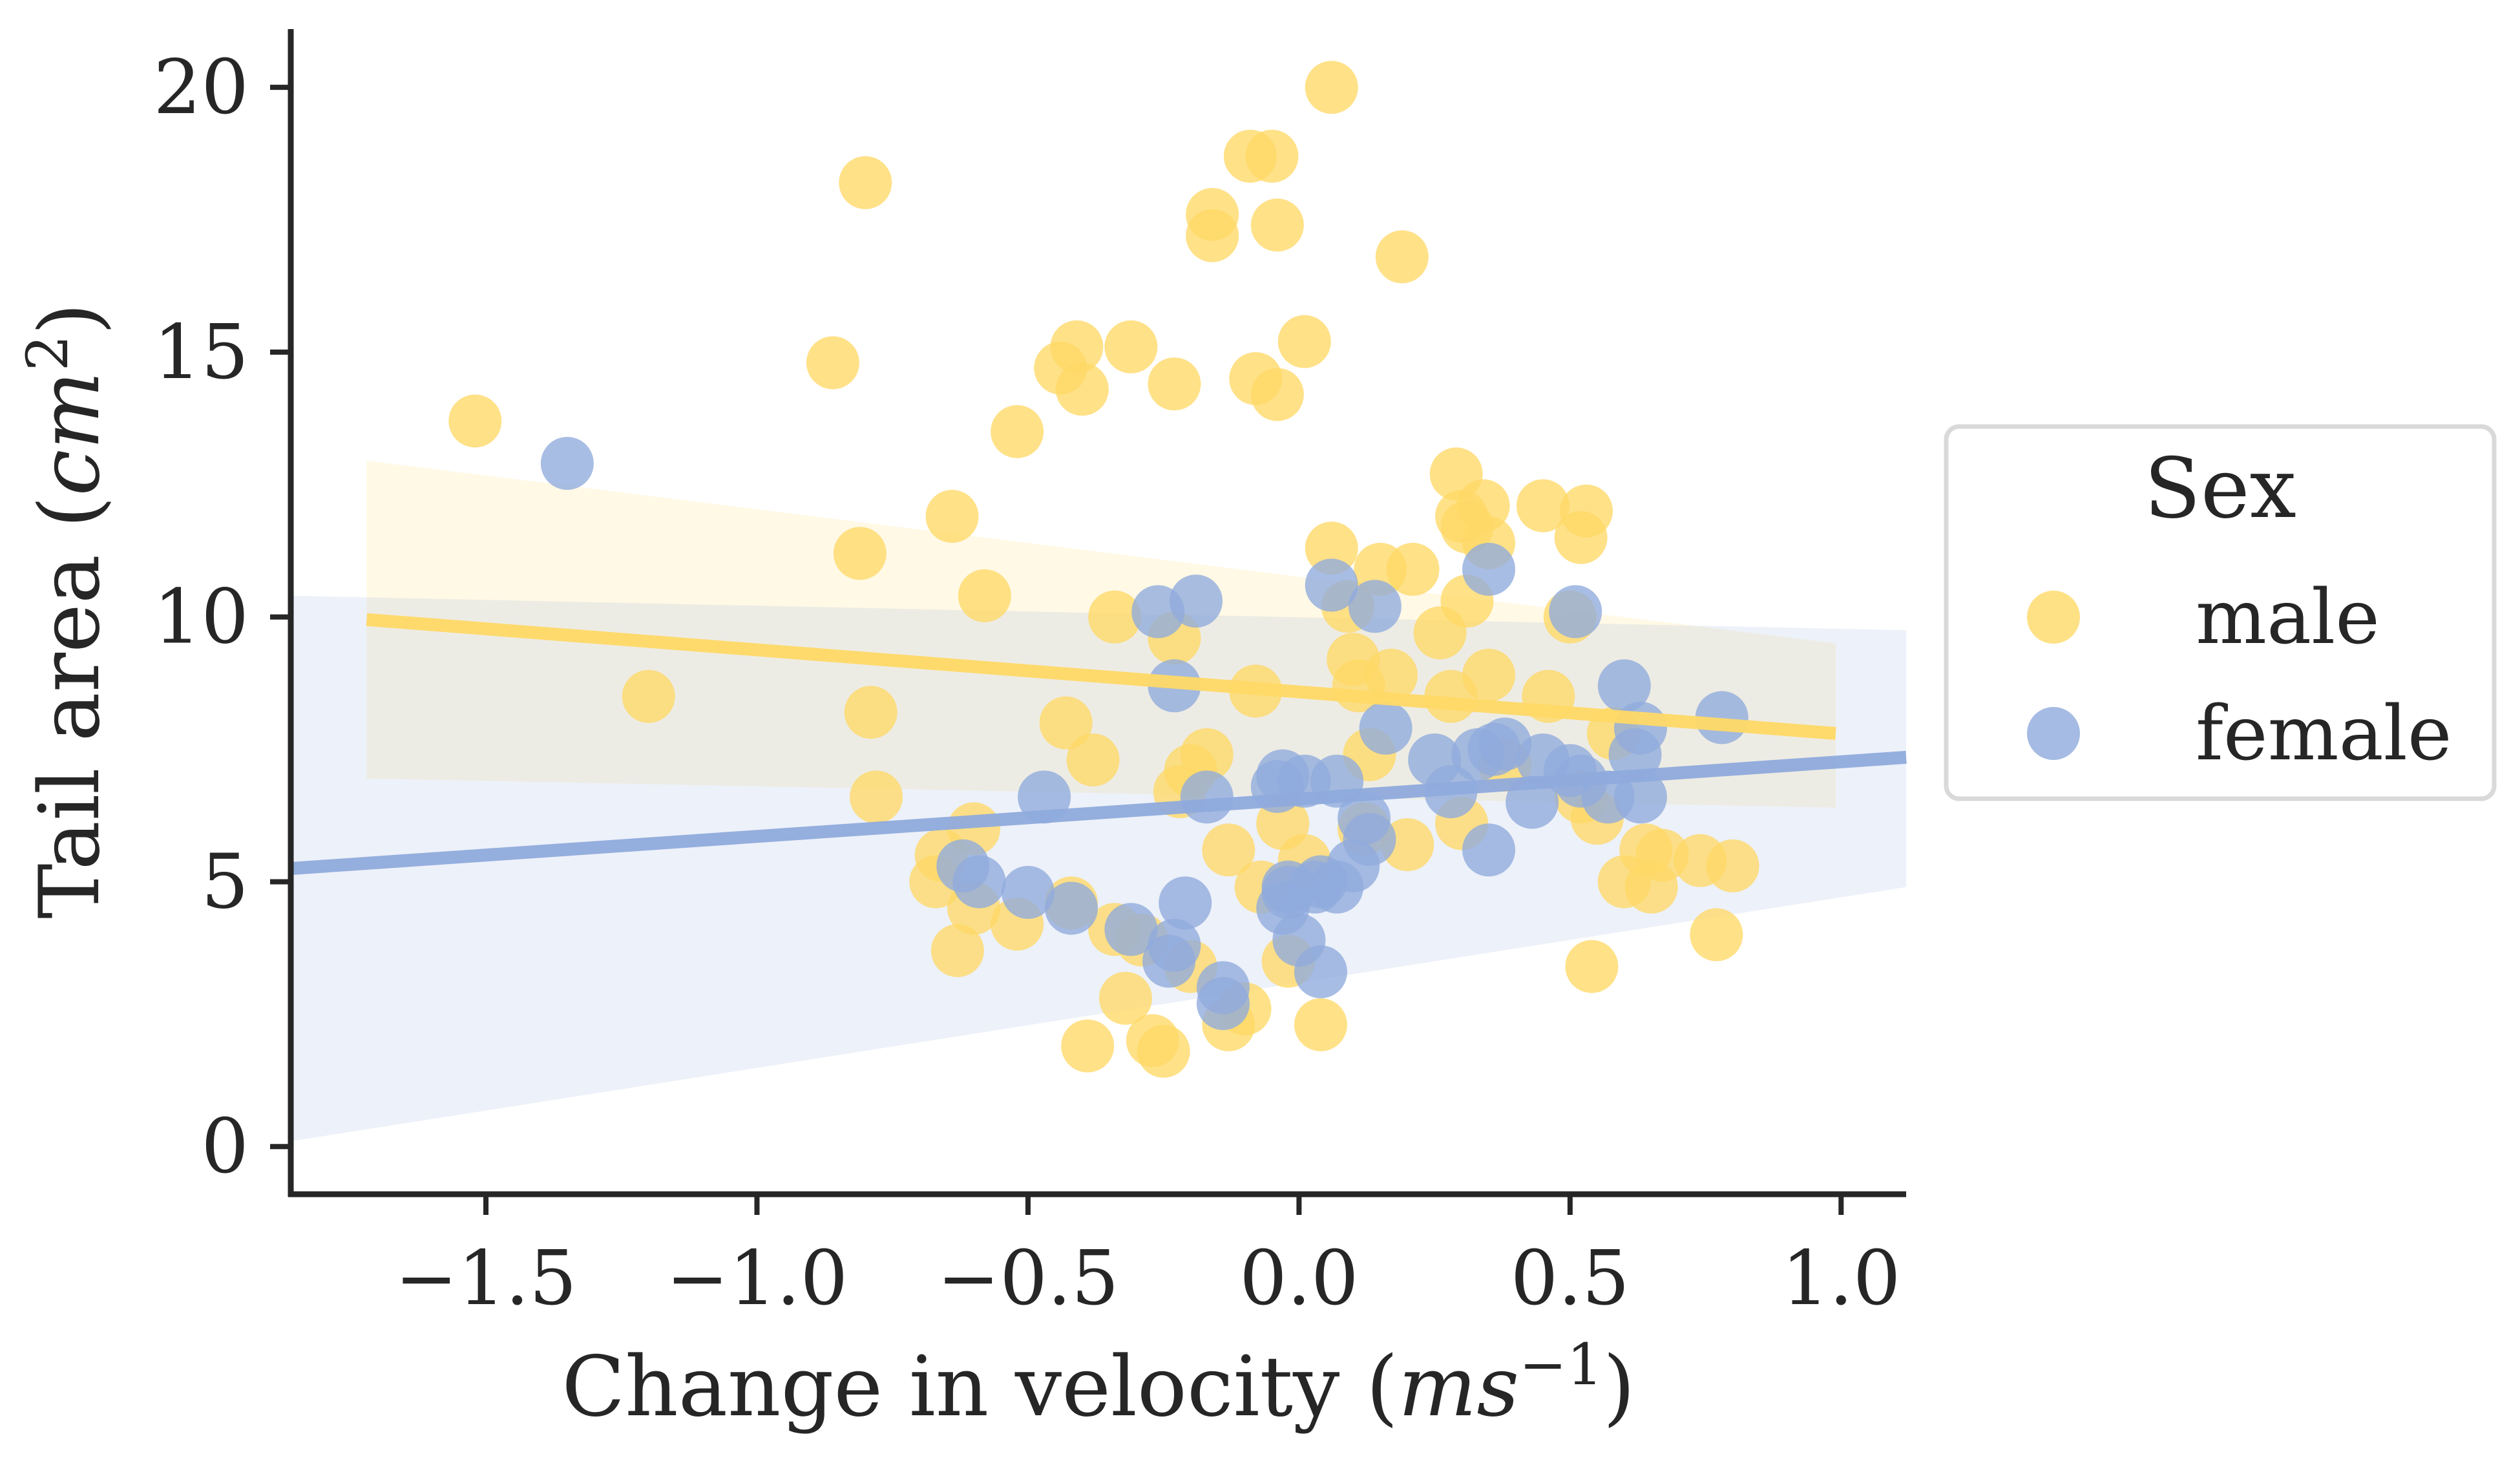 The height and width of the screenshot is (1465, 2520). I want to click on x-tick-label: 1.0, so click(1841, 1278).